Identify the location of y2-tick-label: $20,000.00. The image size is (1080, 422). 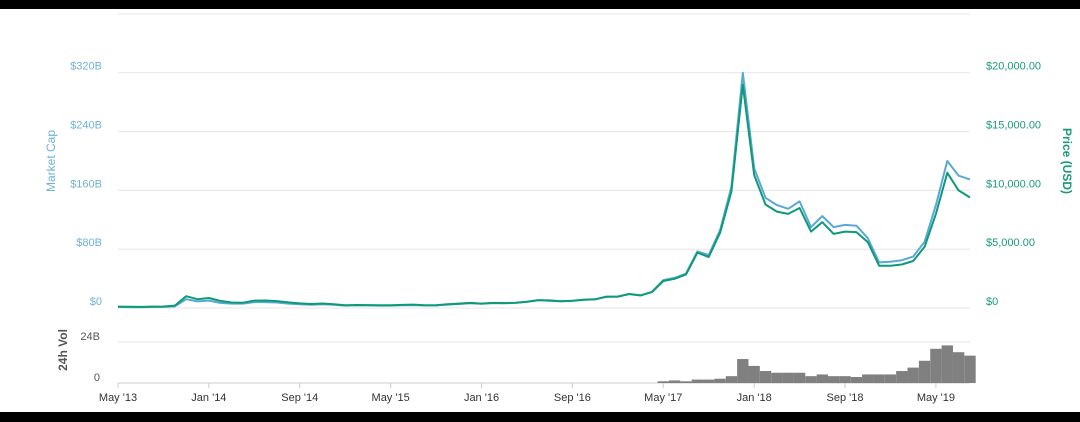
(1013, 67).